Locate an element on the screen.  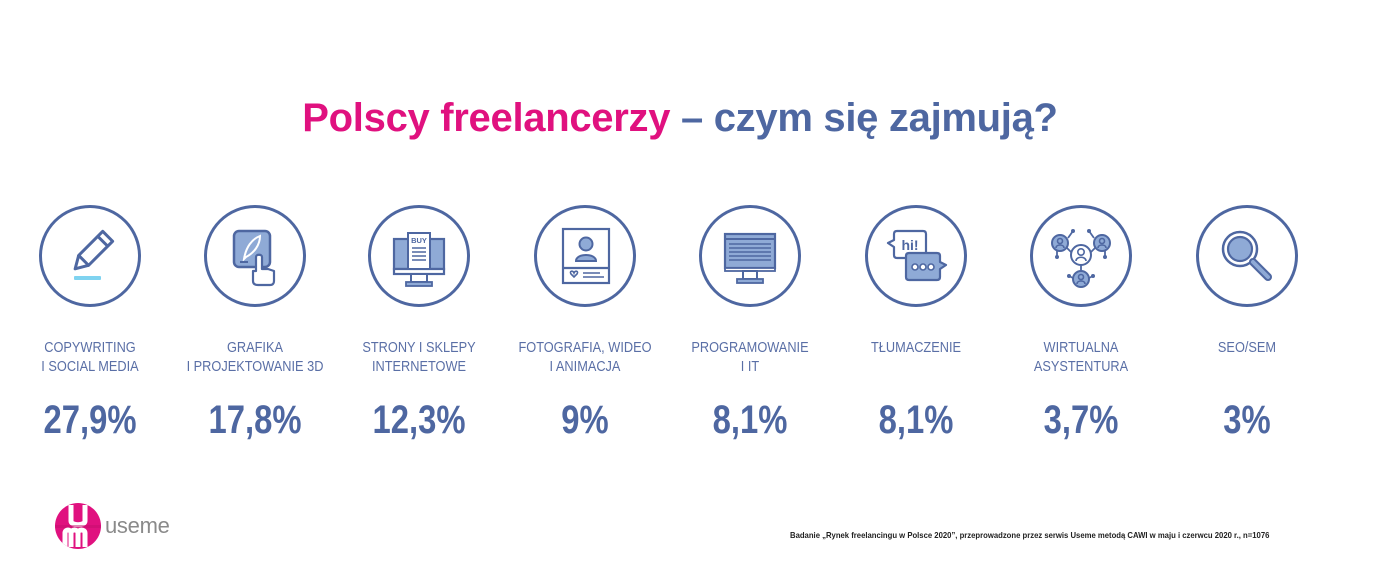
useme-logo-mark is located at coordinates (78, 526).